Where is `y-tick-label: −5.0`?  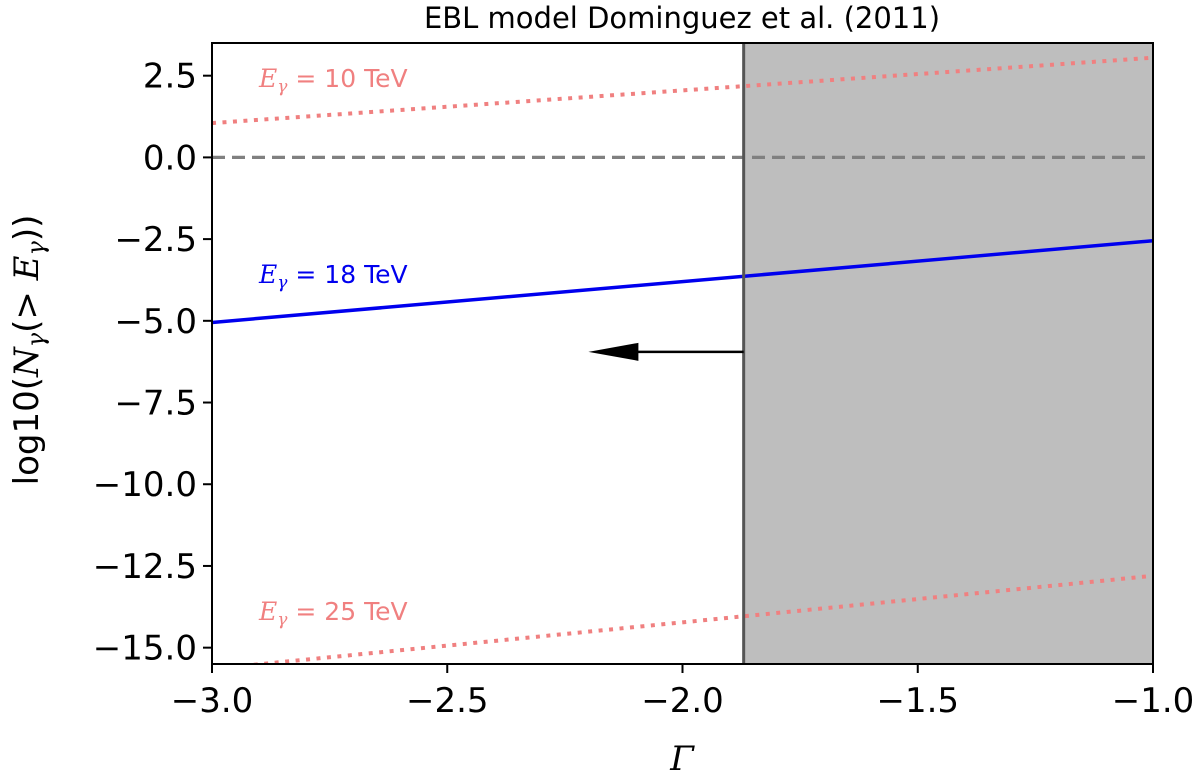 y-tick-label: −5.0 is located at coordinates (155, 322).